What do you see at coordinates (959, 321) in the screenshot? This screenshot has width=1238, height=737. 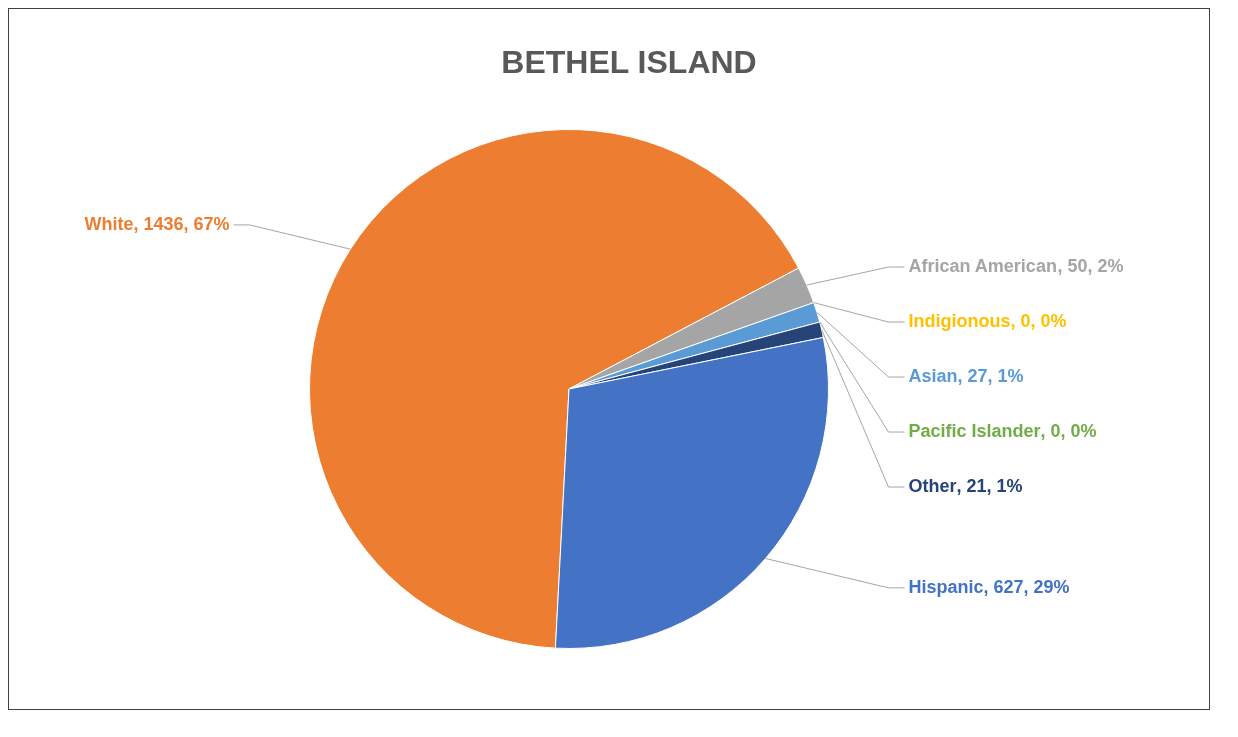 I see `category-label: Indigionous` at bounding box center [959, 321].